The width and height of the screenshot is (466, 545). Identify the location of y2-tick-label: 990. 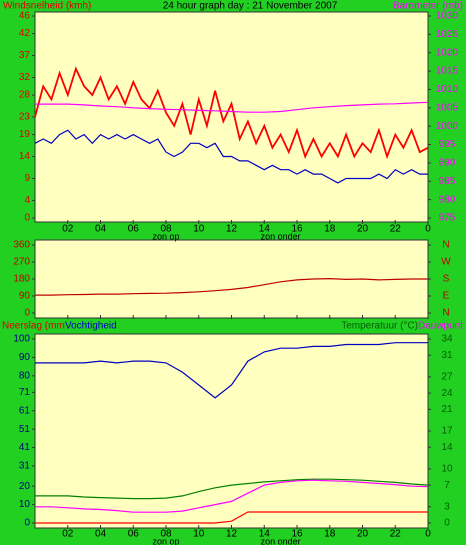
(447, 163).